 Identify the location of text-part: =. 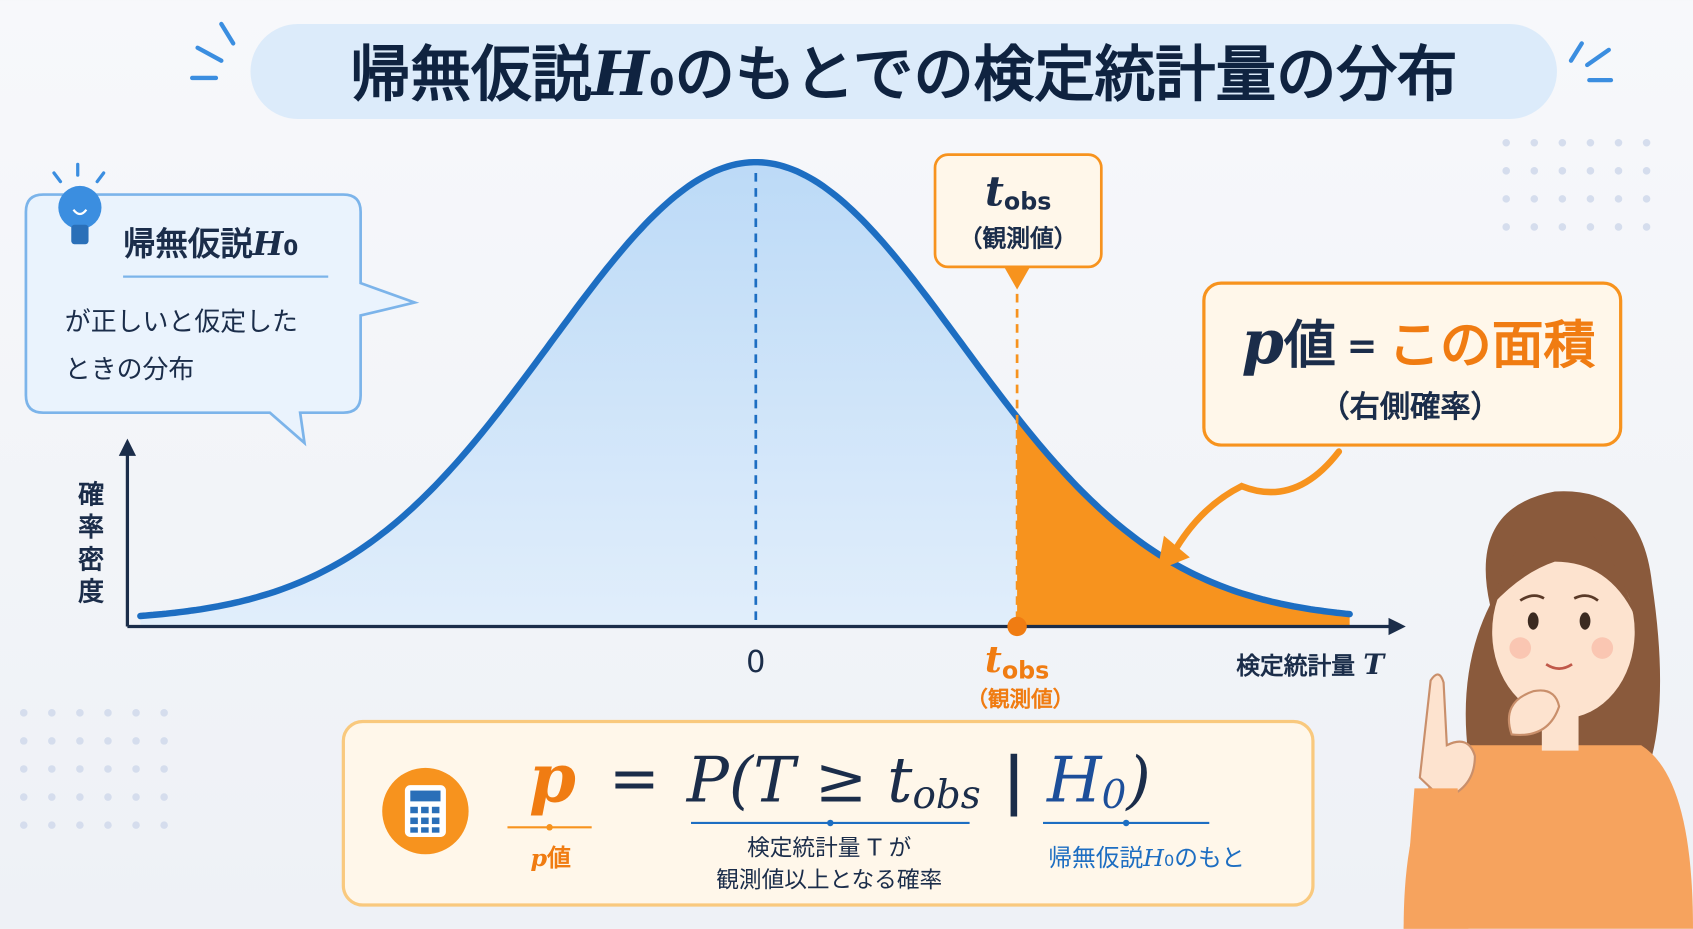
(1362, 346).